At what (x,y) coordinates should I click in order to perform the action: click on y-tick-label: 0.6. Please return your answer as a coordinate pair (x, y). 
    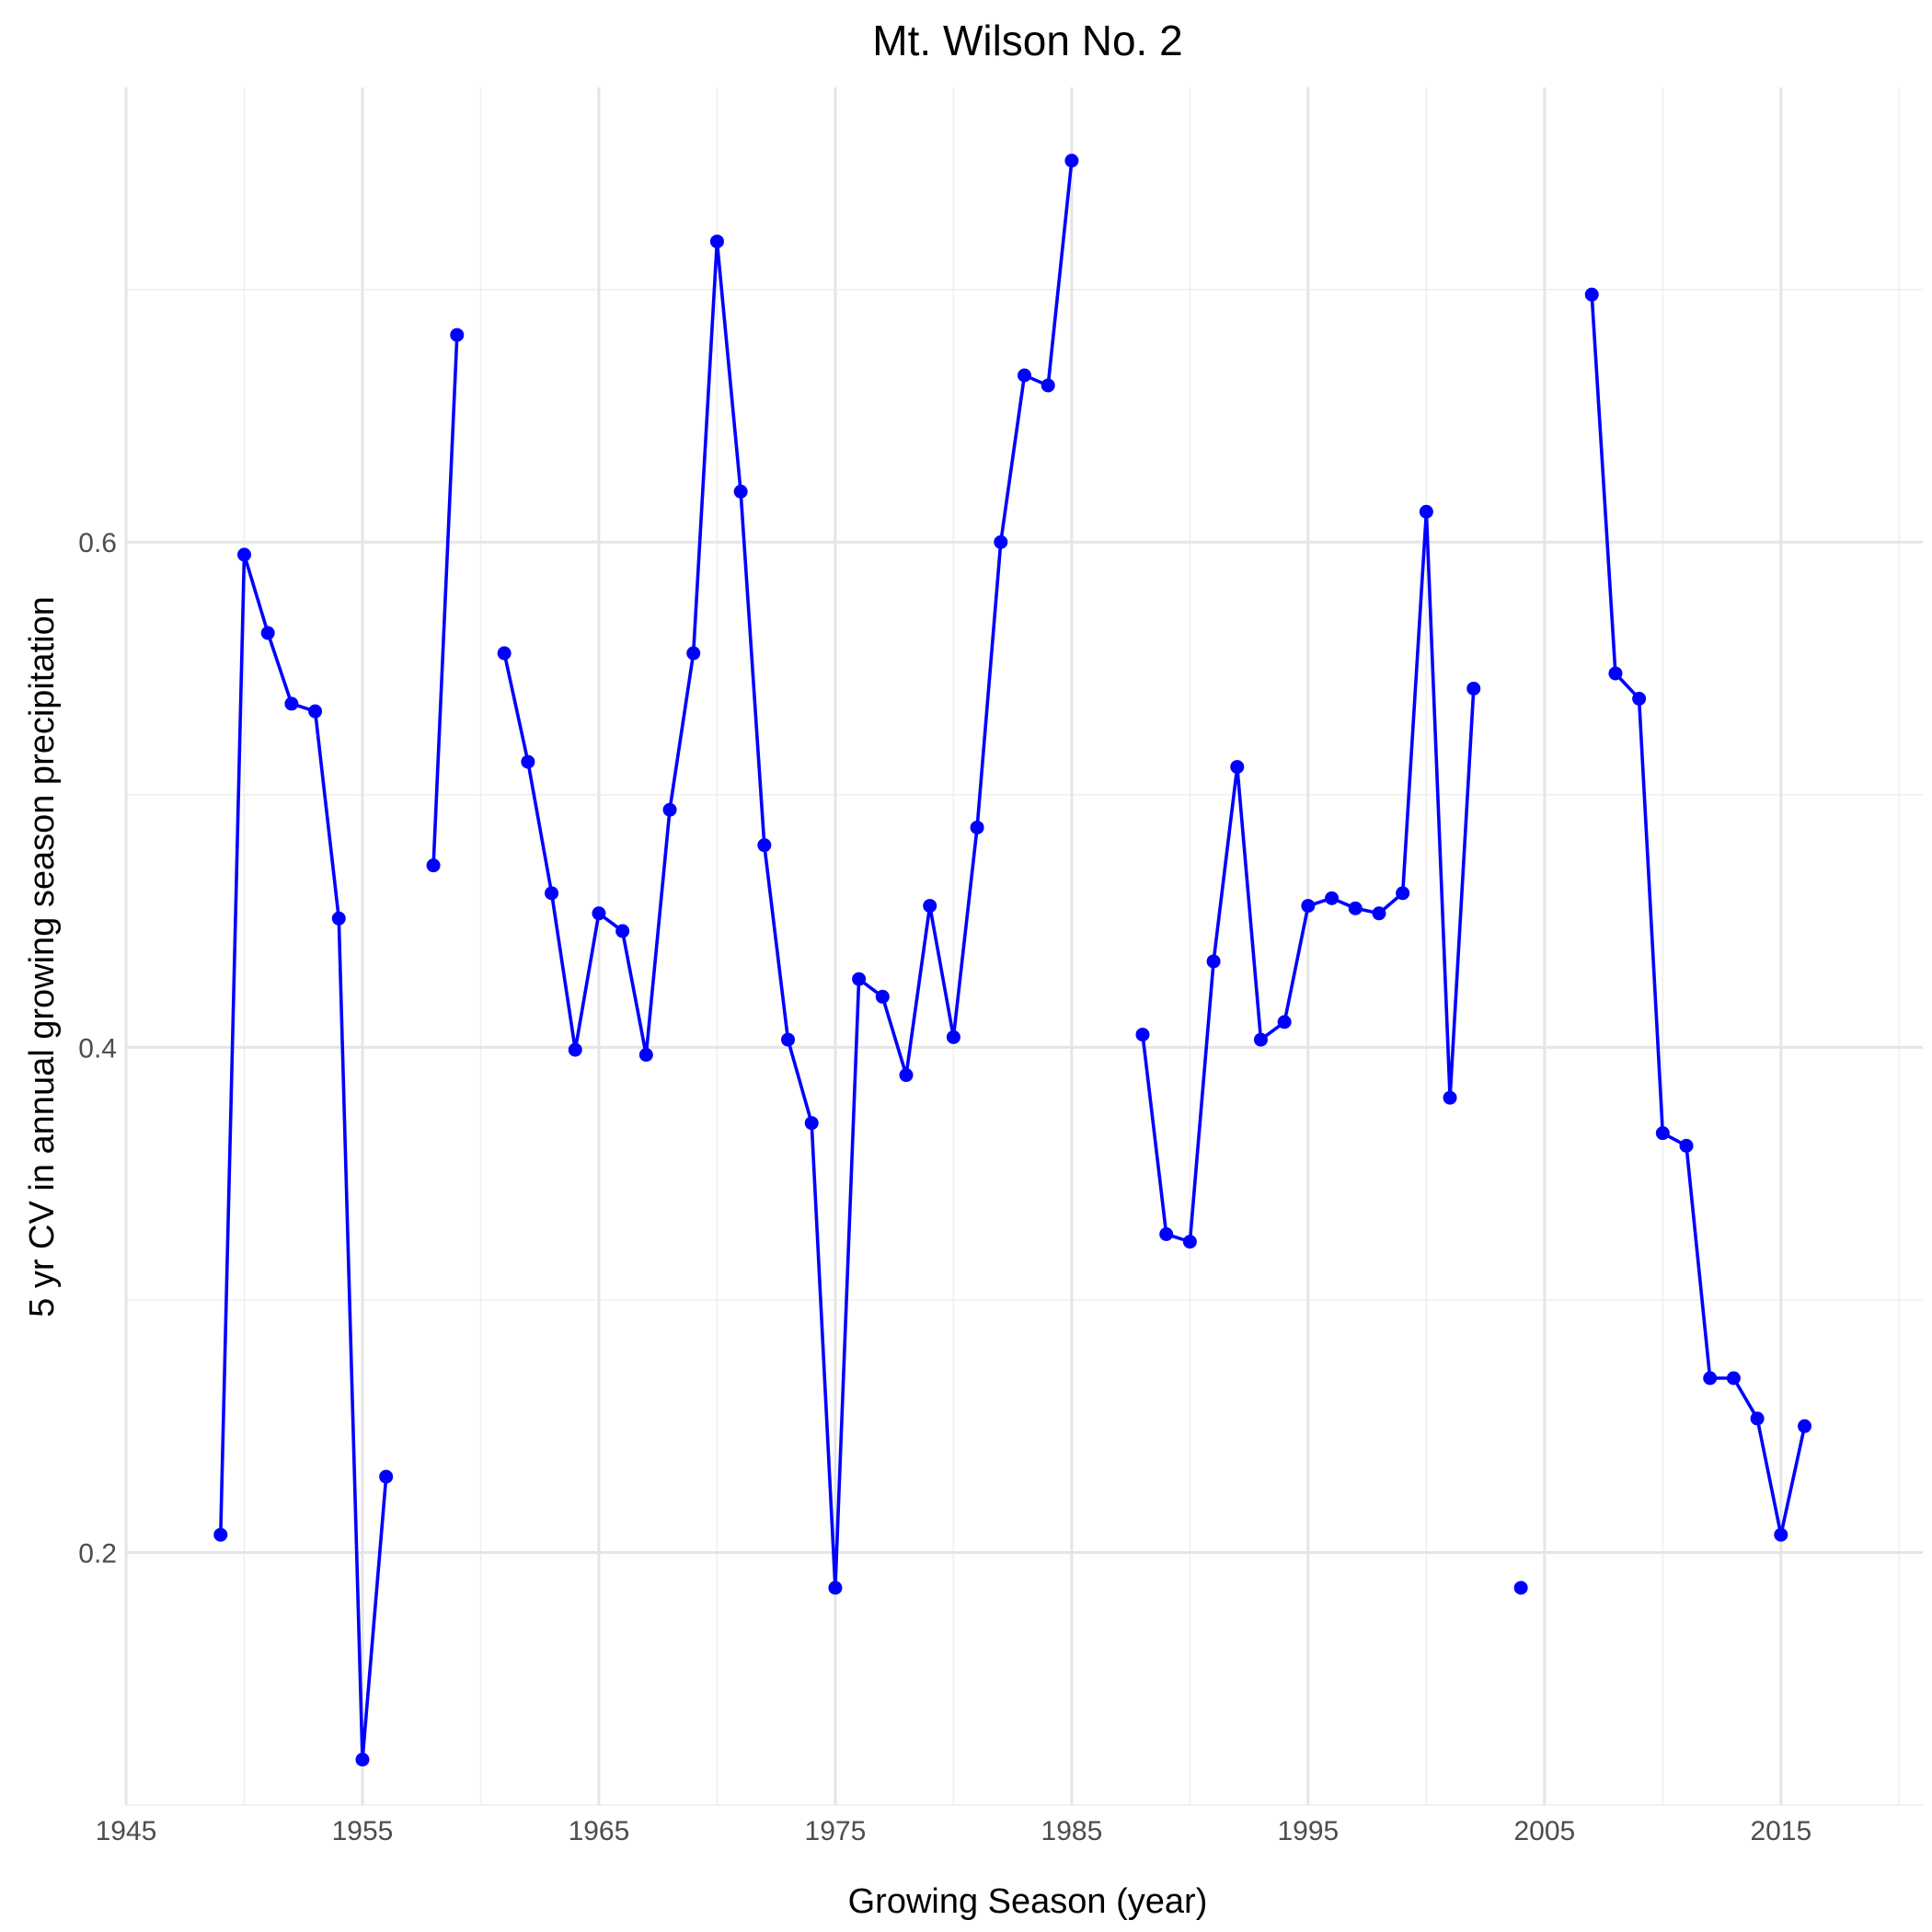
    Looking at the image, I should click on (97, 543).